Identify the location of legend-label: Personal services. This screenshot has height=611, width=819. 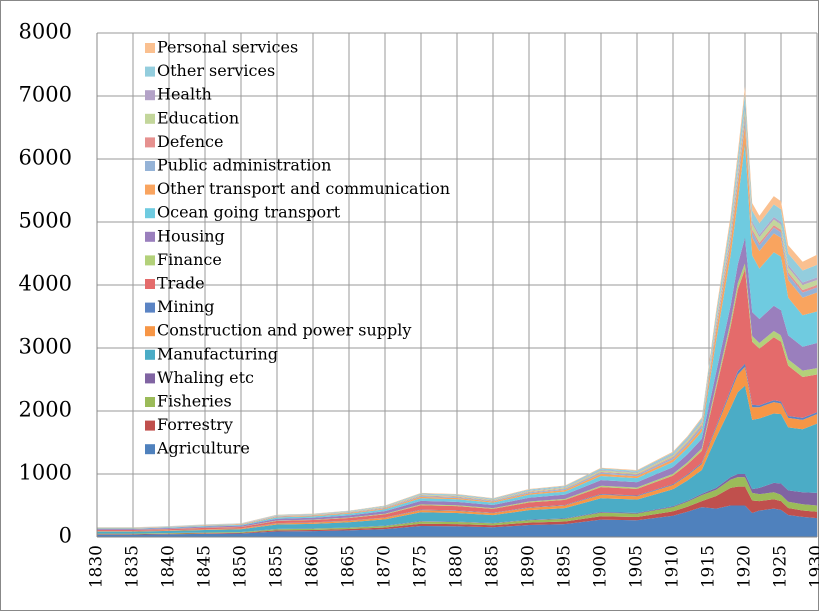
(227, 47).